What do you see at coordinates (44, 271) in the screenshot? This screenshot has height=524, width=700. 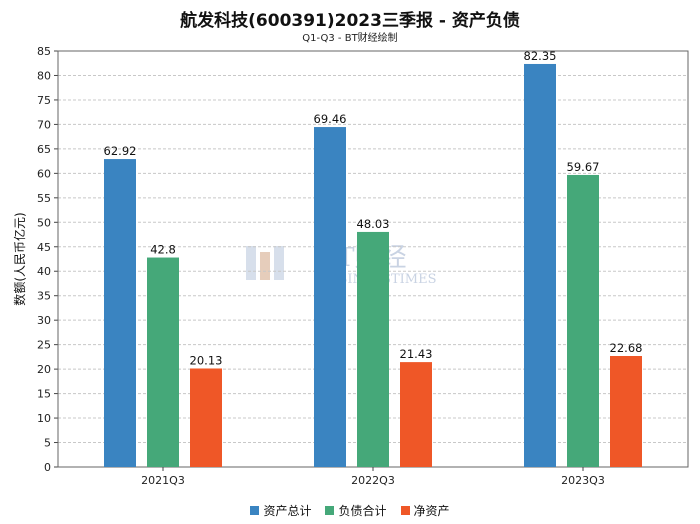 I see `y-tick-label: 40` at bounding box center [44, 271].